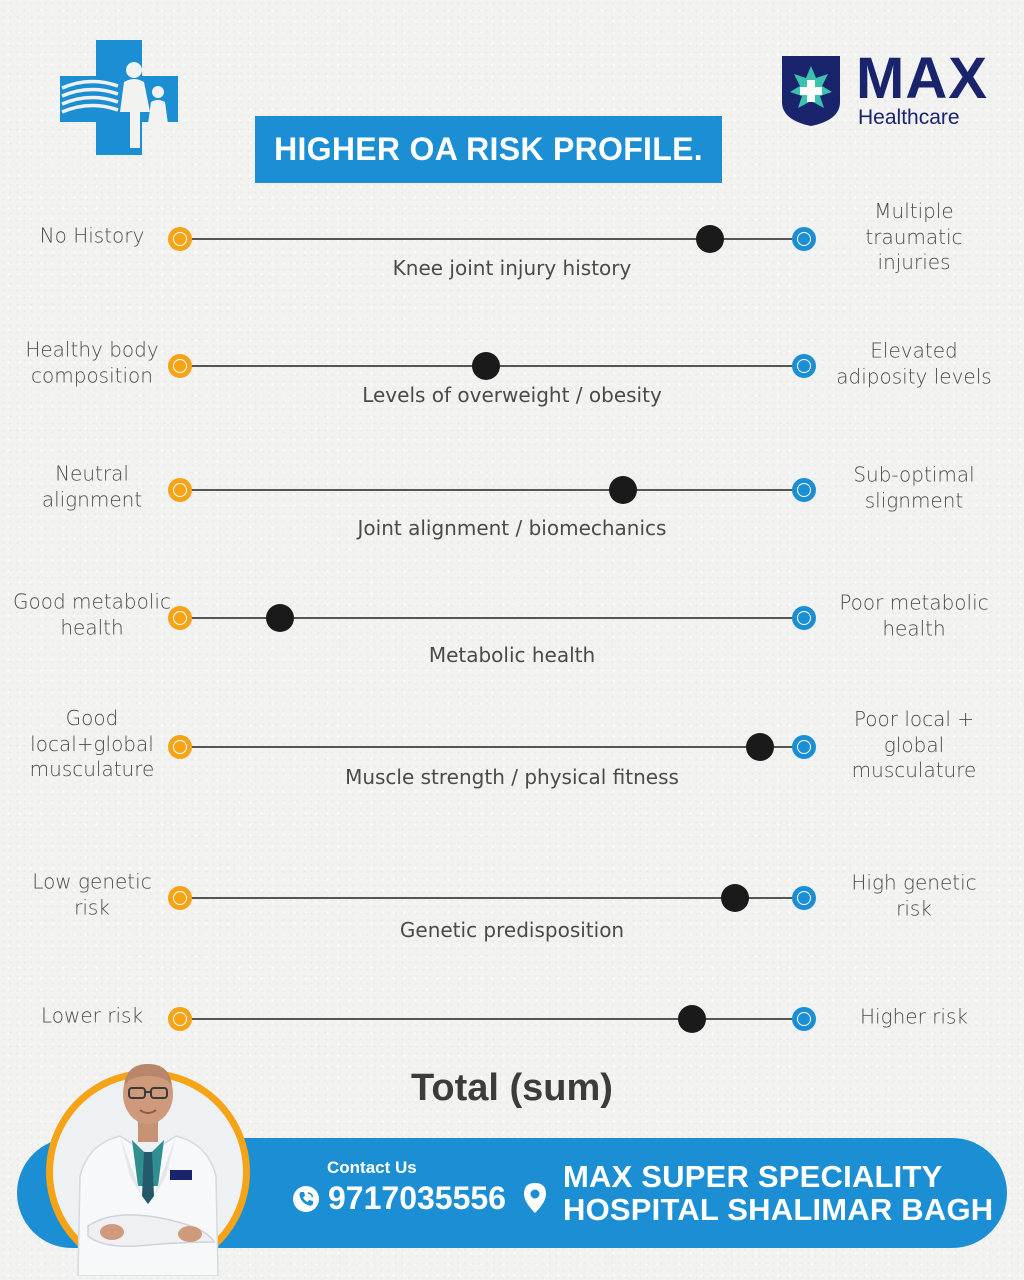 Image resolution: width=1024 pixels, height=1280 pixels. I want to click on scale-name: Levels of overweight / obesity, so click(512, 395).